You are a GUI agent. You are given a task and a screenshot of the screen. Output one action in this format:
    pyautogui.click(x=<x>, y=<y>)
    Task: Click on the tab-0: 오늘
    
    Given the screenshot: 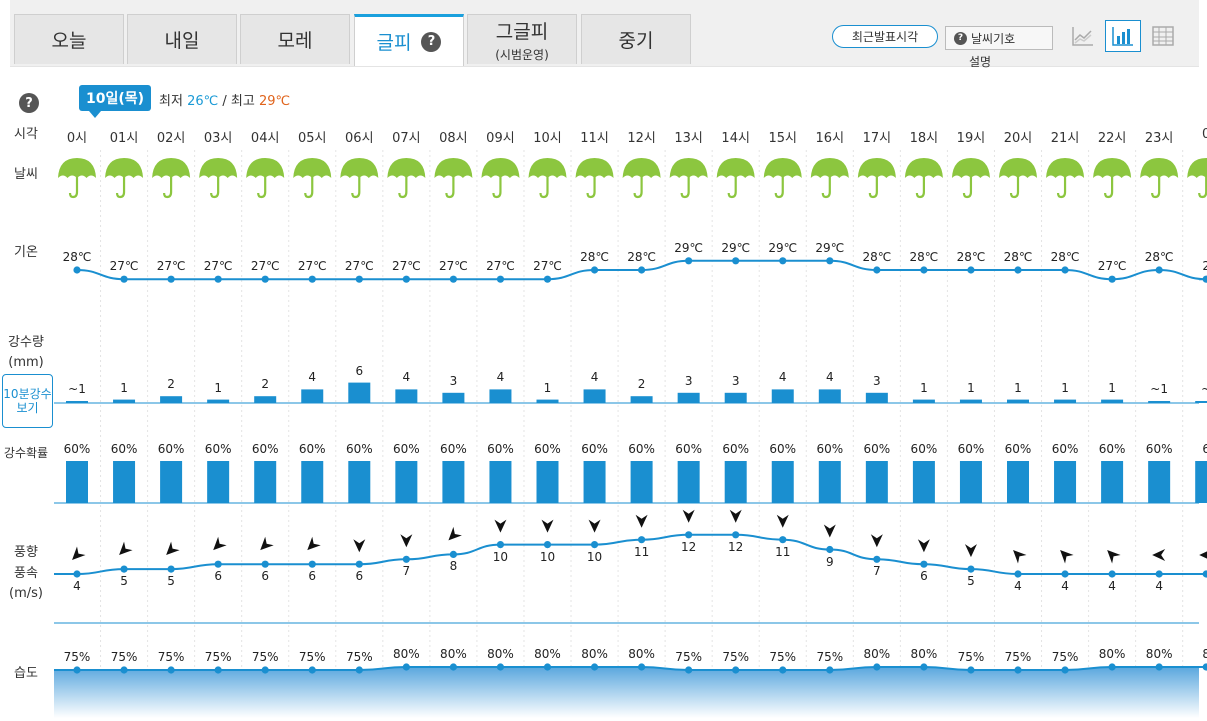 What is the action you would take?
    pyautogui.click(x=69, y=39)
    